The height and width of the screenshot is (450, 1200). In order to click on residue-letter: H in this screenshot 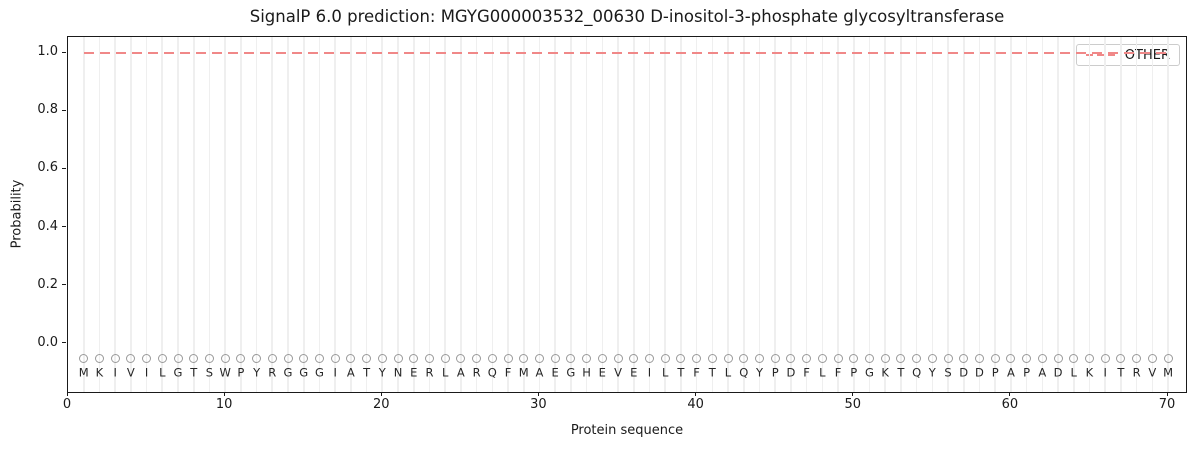, I will do `click(586, 372)`.